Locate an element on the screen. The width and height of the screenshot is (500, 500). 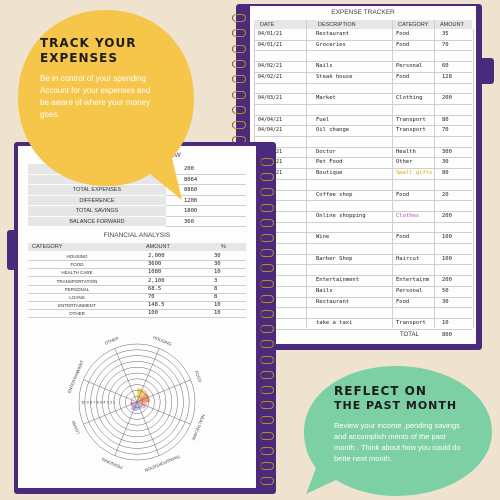
expense-category: Small gifts is located at coordinates (414, 173).